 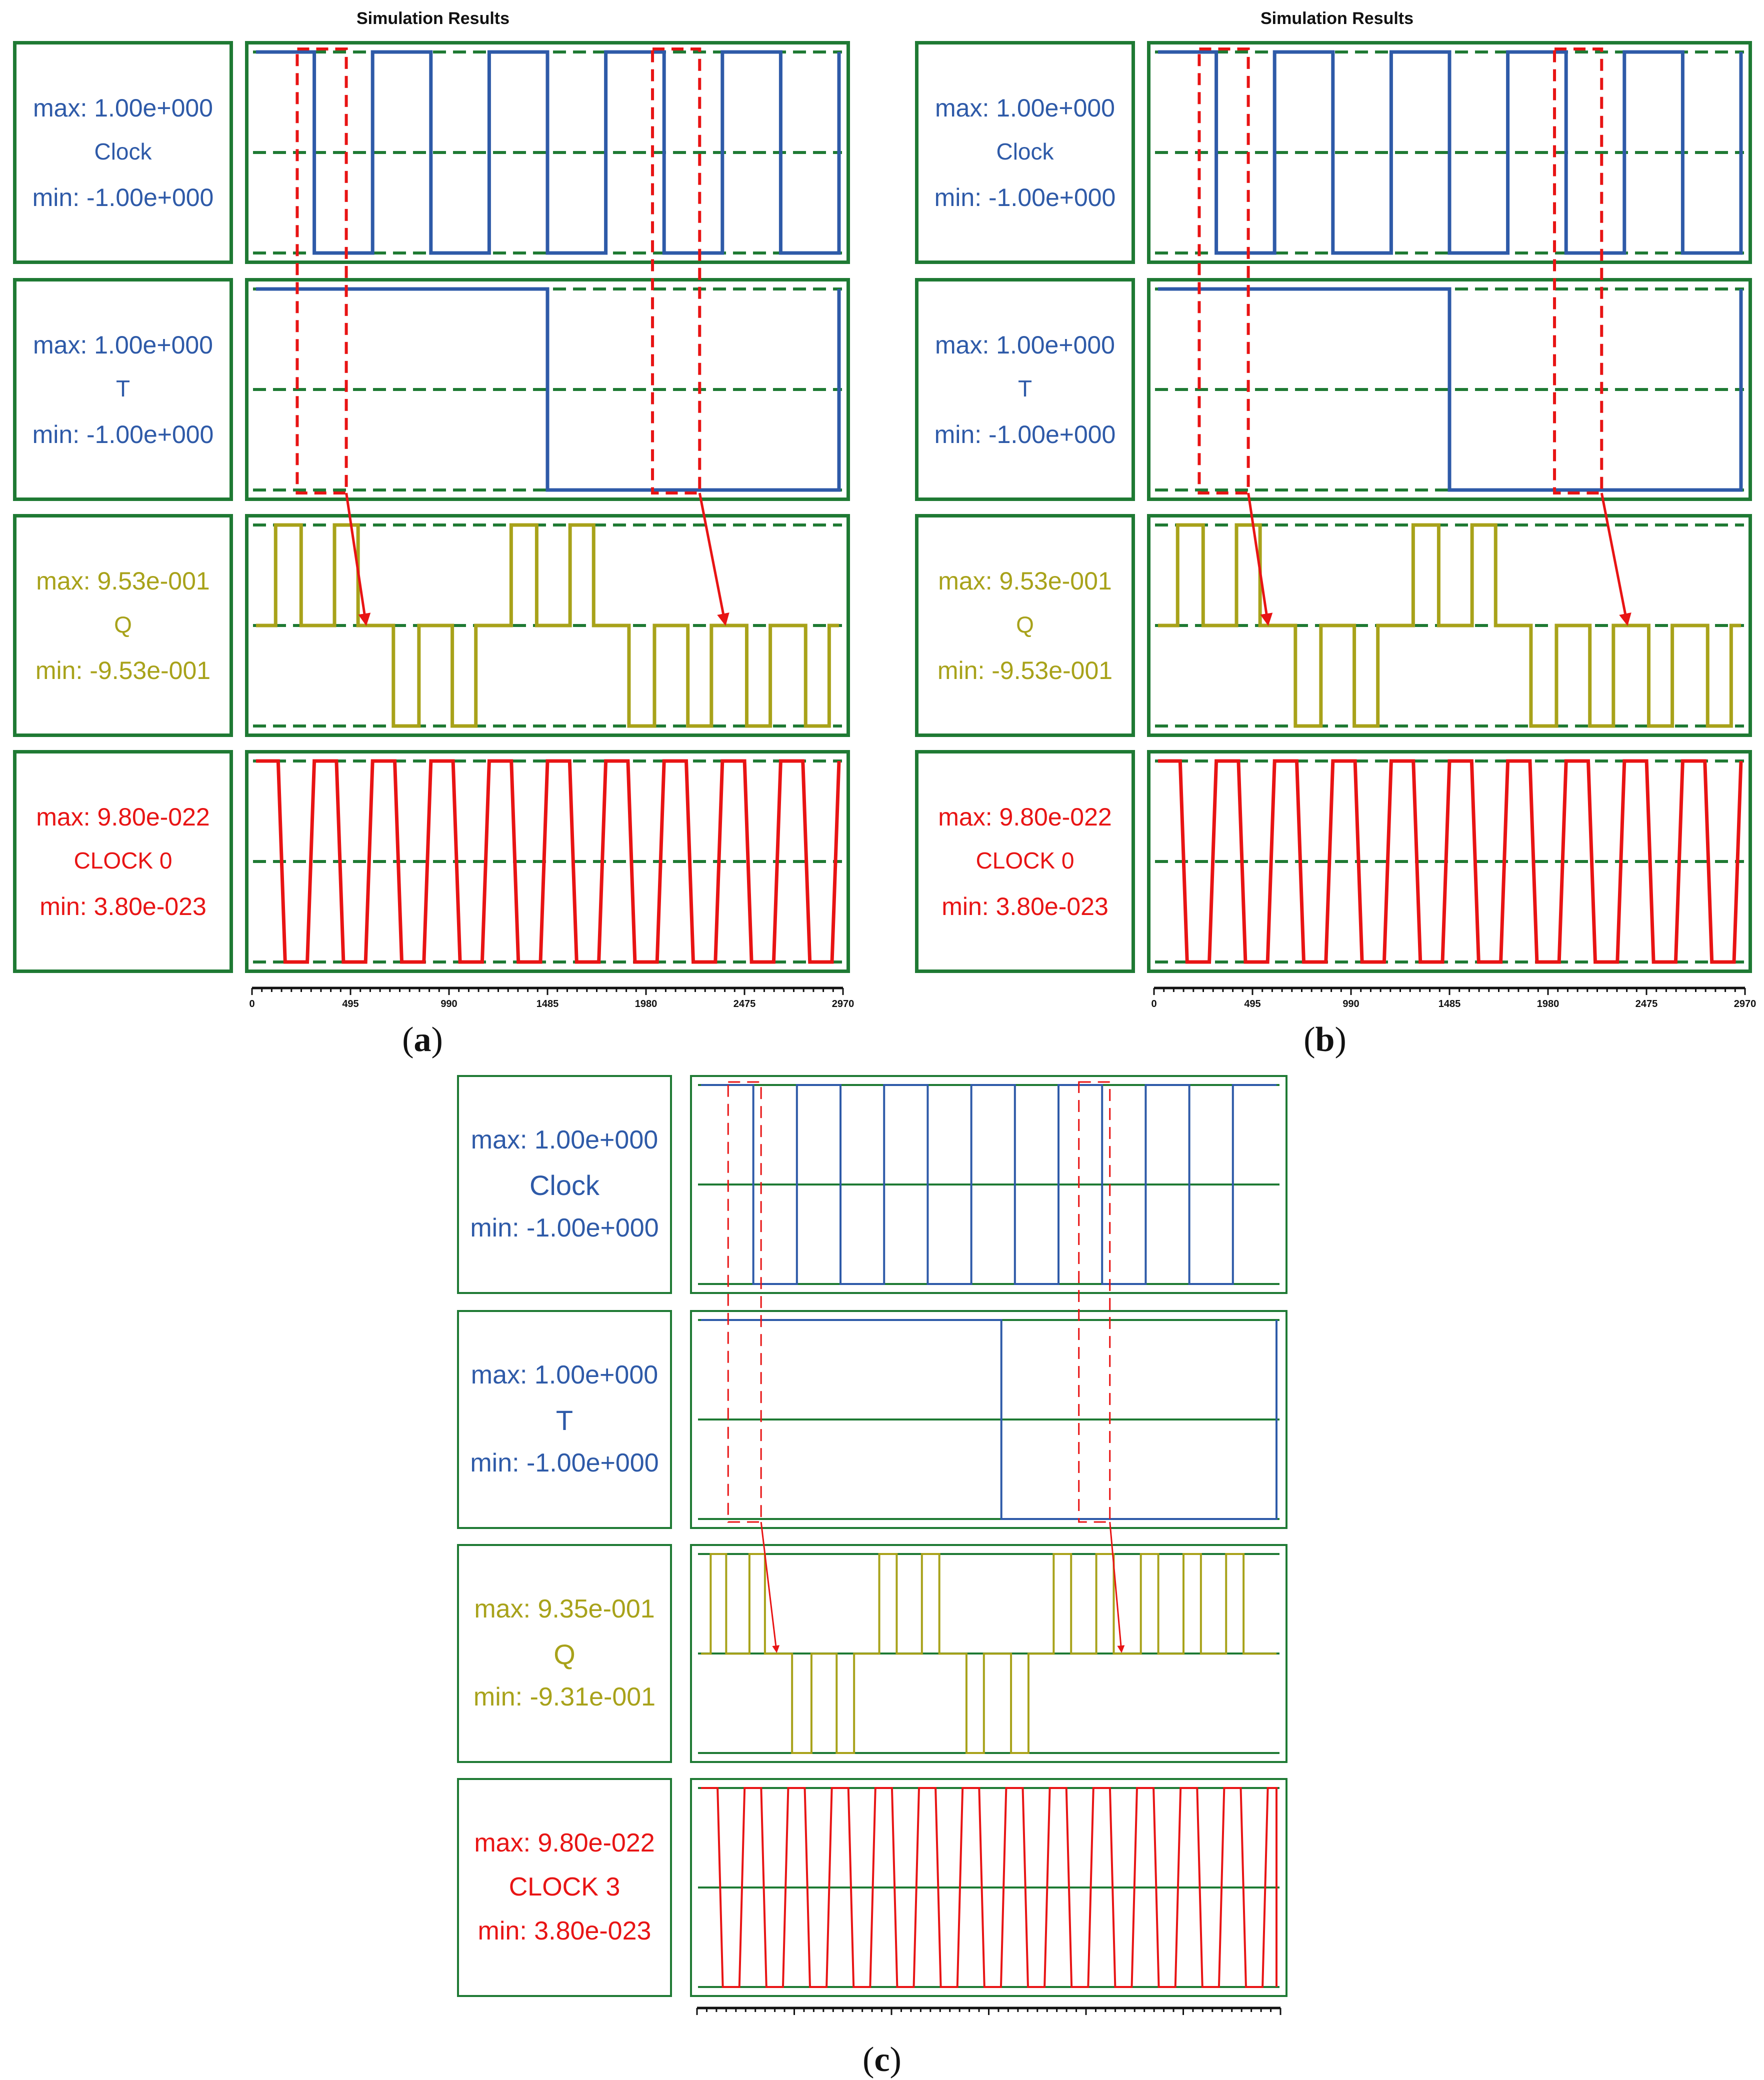 I want to click on series-name-label: CLOCK 3, so click(x=564, y=1887).